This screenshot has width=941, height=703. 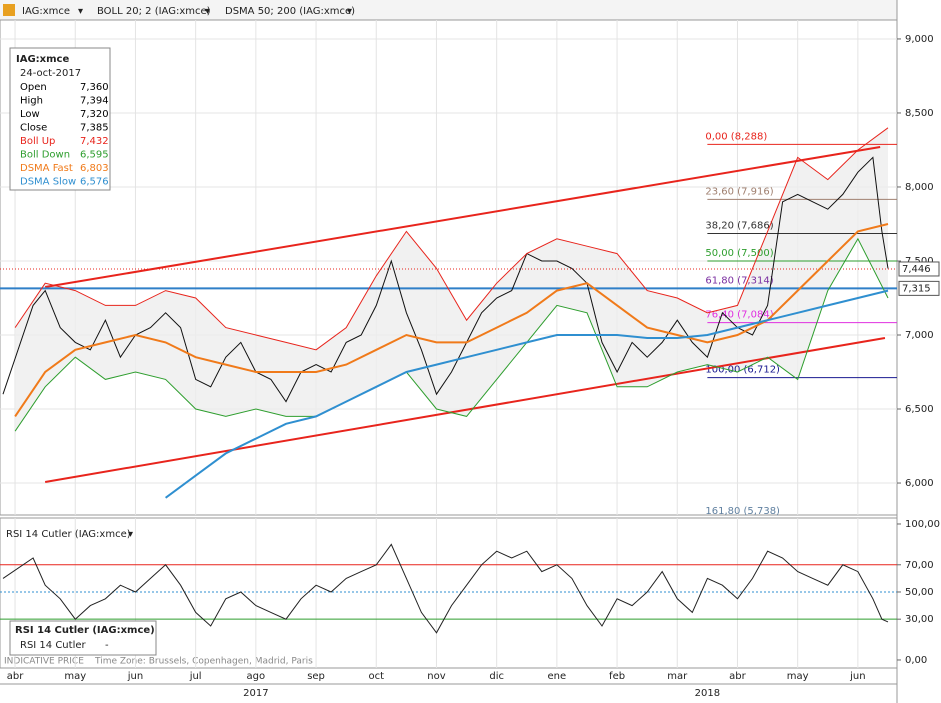 I want to click on info-value: 6,595, so click(x=94, y=155).